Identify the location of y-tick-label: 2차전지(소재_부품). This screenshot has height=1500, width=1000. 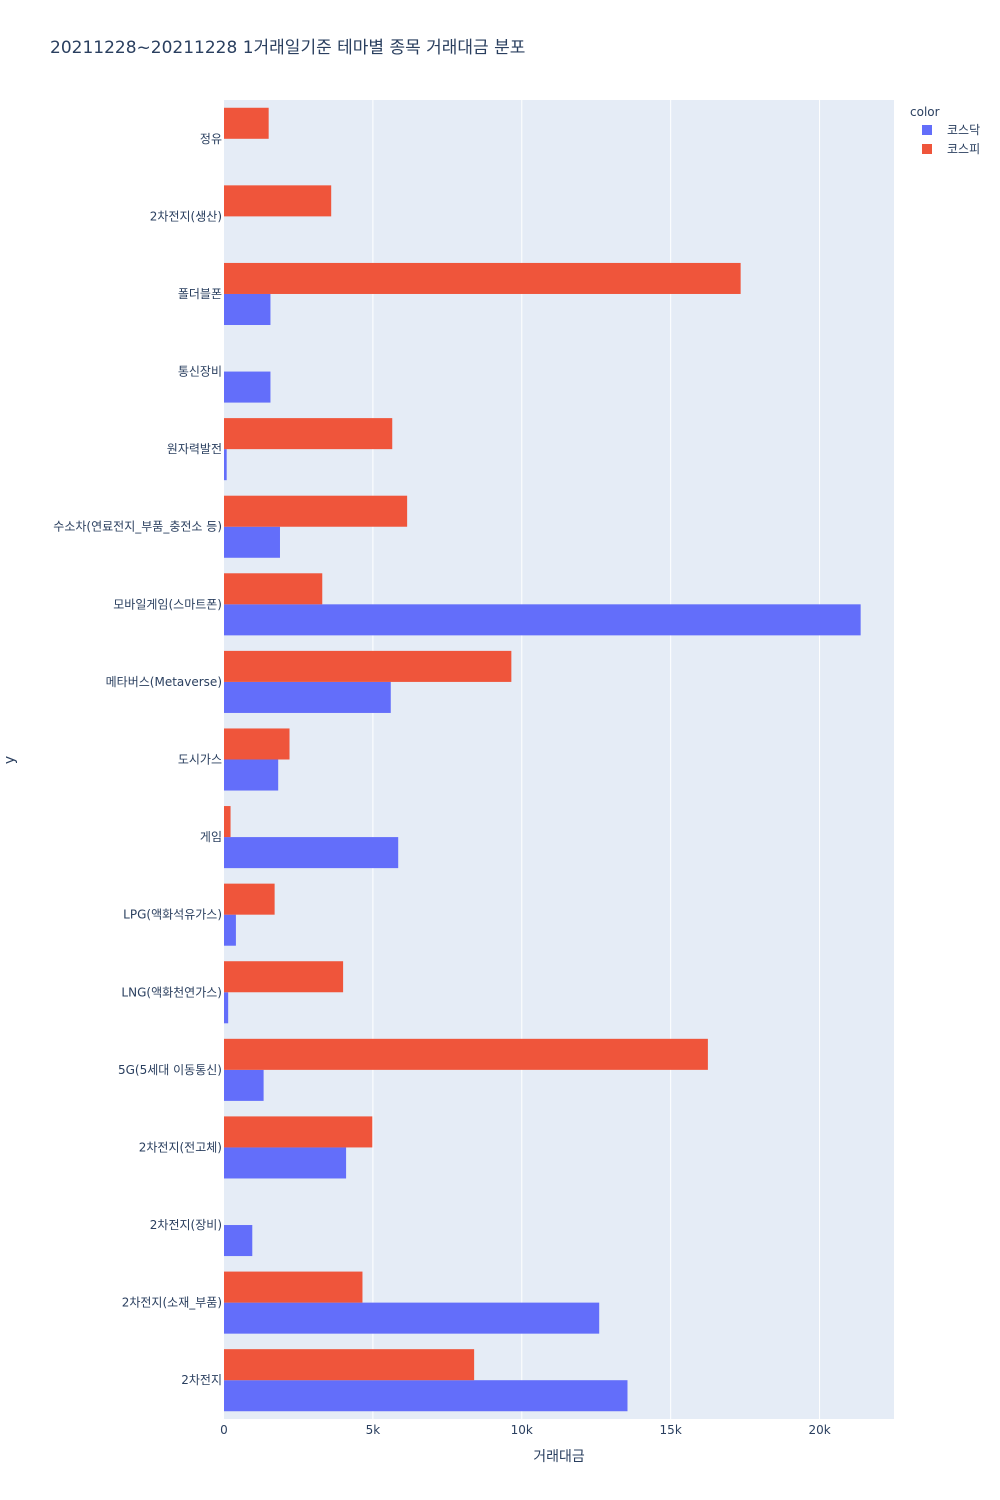
(172, 1303).